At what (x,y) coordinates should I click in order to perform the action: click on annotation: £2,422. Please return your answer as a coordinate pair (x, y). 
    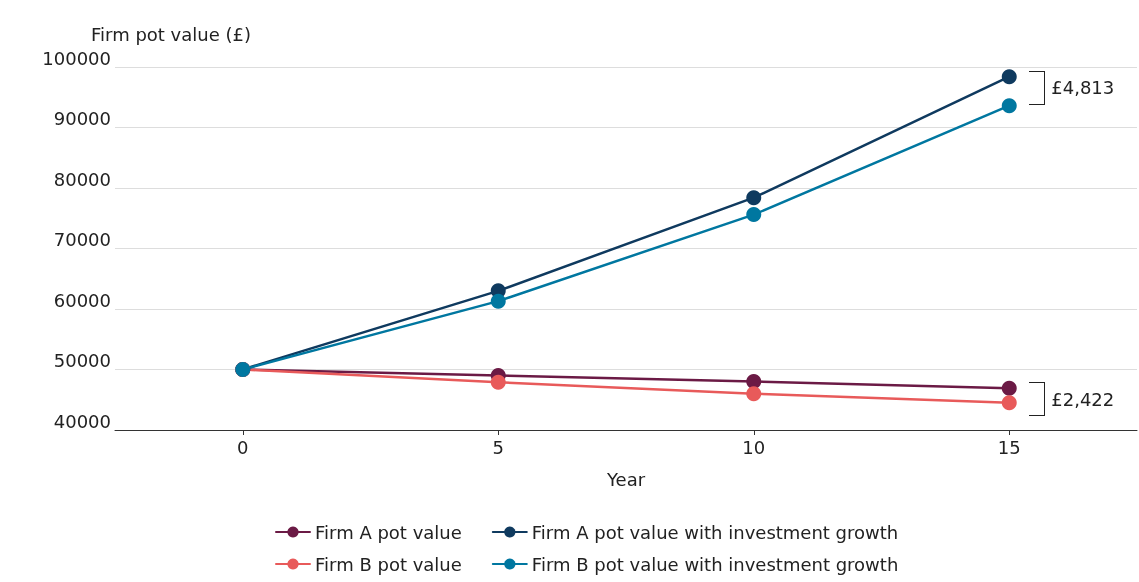
    Looking at the image, I should click on (1083, 399).